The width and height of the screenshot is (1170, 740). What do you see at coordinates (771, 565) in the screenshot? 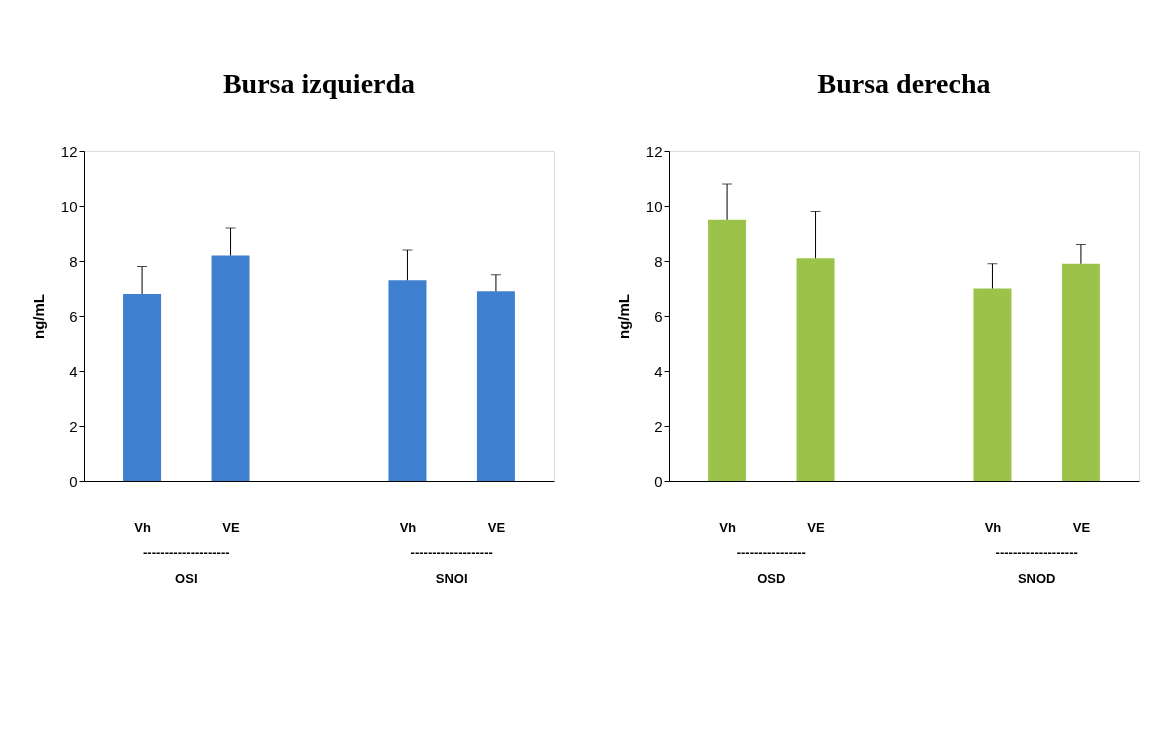
I see `text: ---------------- OSD` at bounding box center [771, 565].